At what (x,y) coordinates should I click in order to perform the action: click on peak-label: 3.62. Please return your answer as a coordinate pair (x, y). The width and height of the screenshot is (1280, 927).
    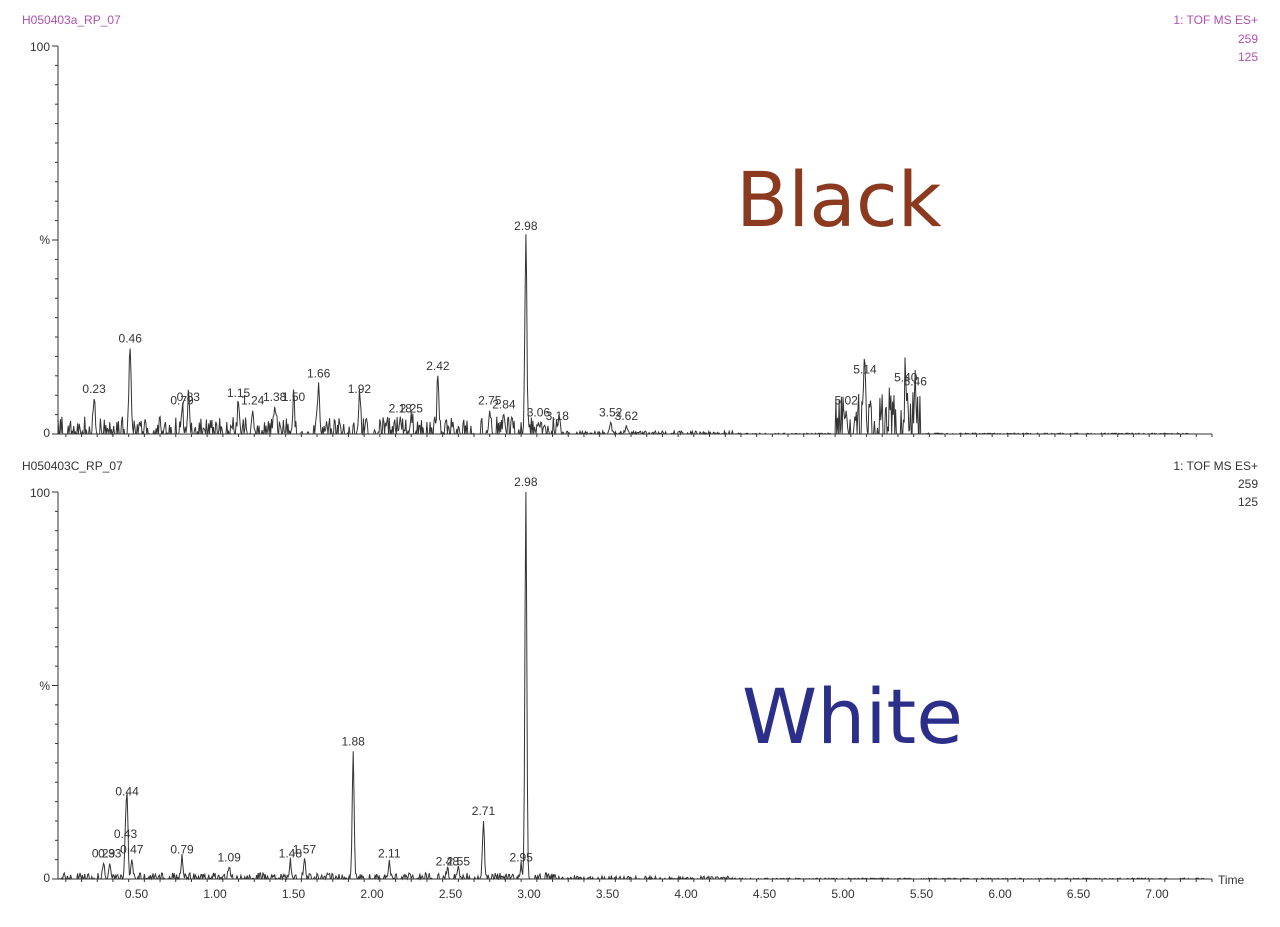
    Looking at the image, I should click on (627, 416).